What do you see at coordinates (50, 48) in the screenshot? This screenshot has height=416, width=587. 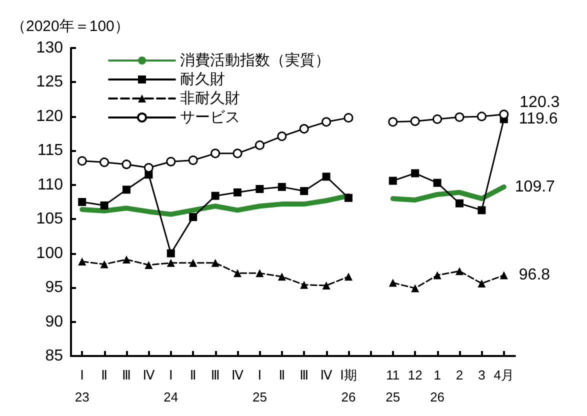 I see `y-tick-label: 130` at bounding box center [50, 48].